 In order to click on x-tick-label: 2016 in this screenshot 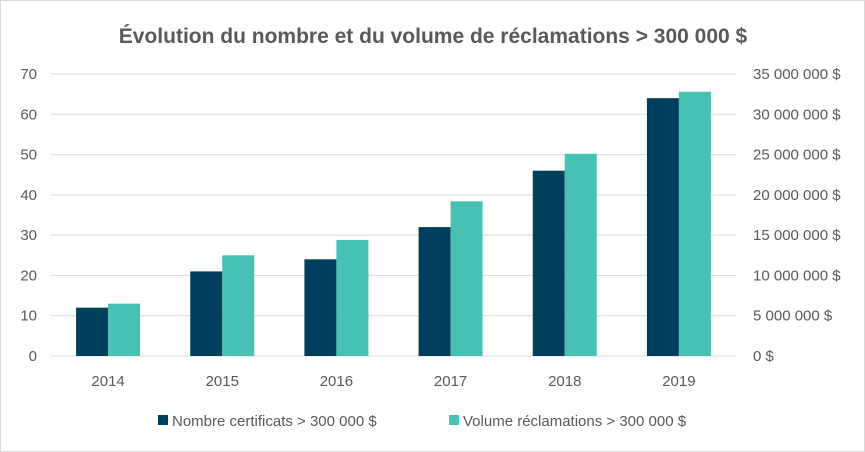, I will do `click(336, 381)`.